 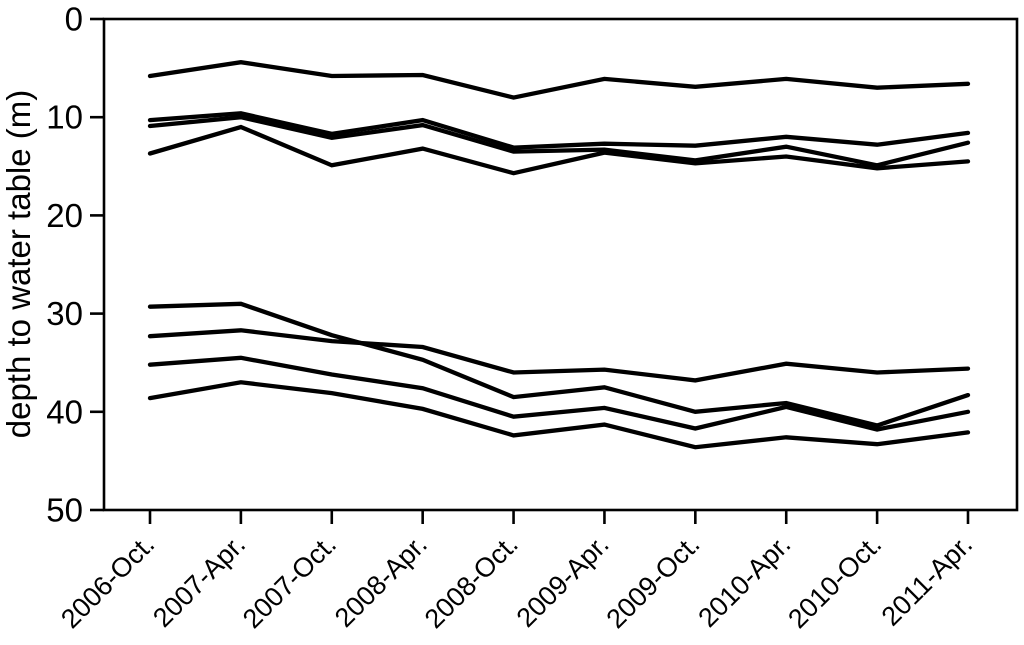 What do you see at coordinates (927, 580) in the screenshot?
I see `x-tick-label: 2011-Apr.` at bounding box center [927, 580].